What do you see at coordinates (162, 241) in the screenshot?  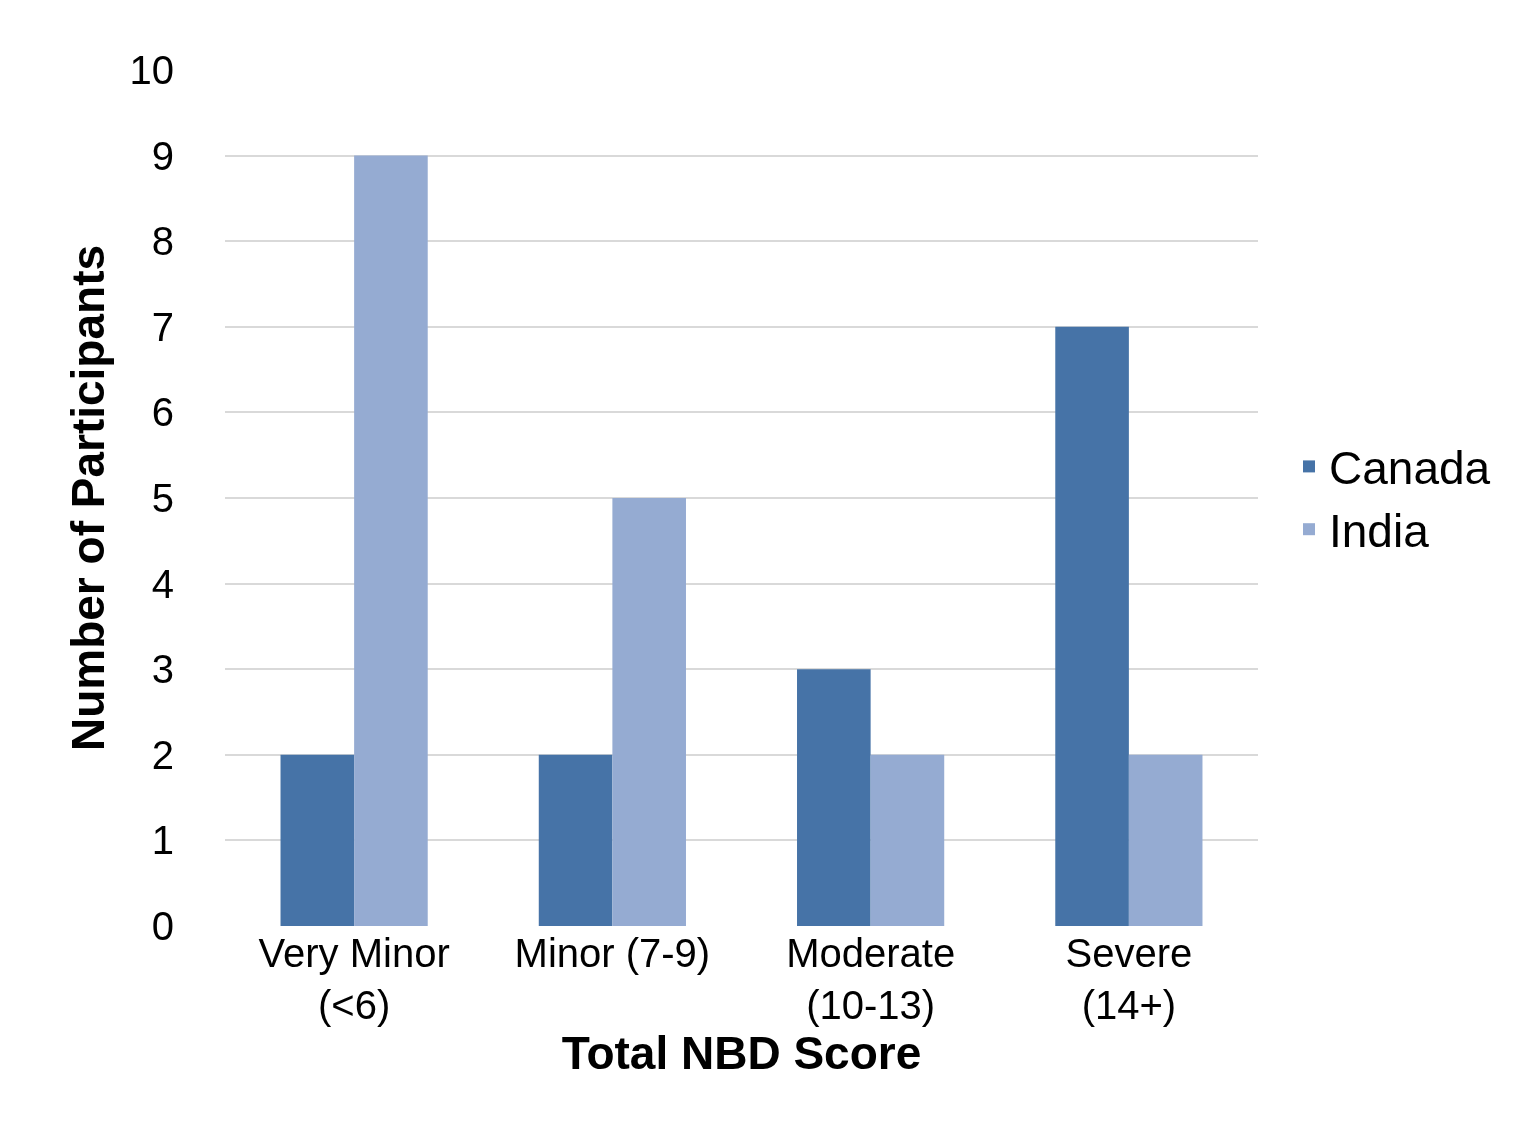 I see `y-tick-label: 8` at bounding box center [162, 241].